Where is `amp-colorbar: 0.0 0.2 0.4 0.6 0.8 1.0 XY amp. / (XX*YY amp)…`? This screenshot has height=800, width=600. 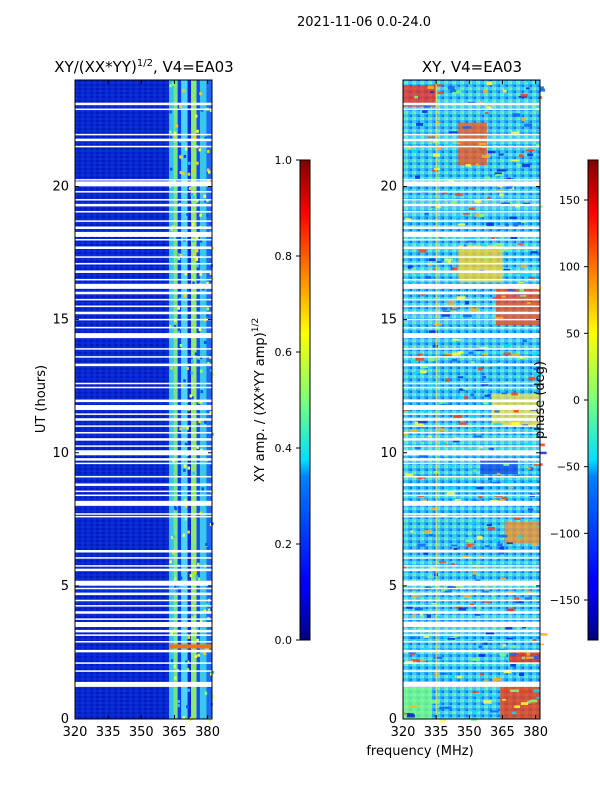
amp-colorbar: 0.0 0.2 0.4 0.6 0.8 1.0 XY amp. / (XX*YY amp)… is located at coordinates (281, 400).